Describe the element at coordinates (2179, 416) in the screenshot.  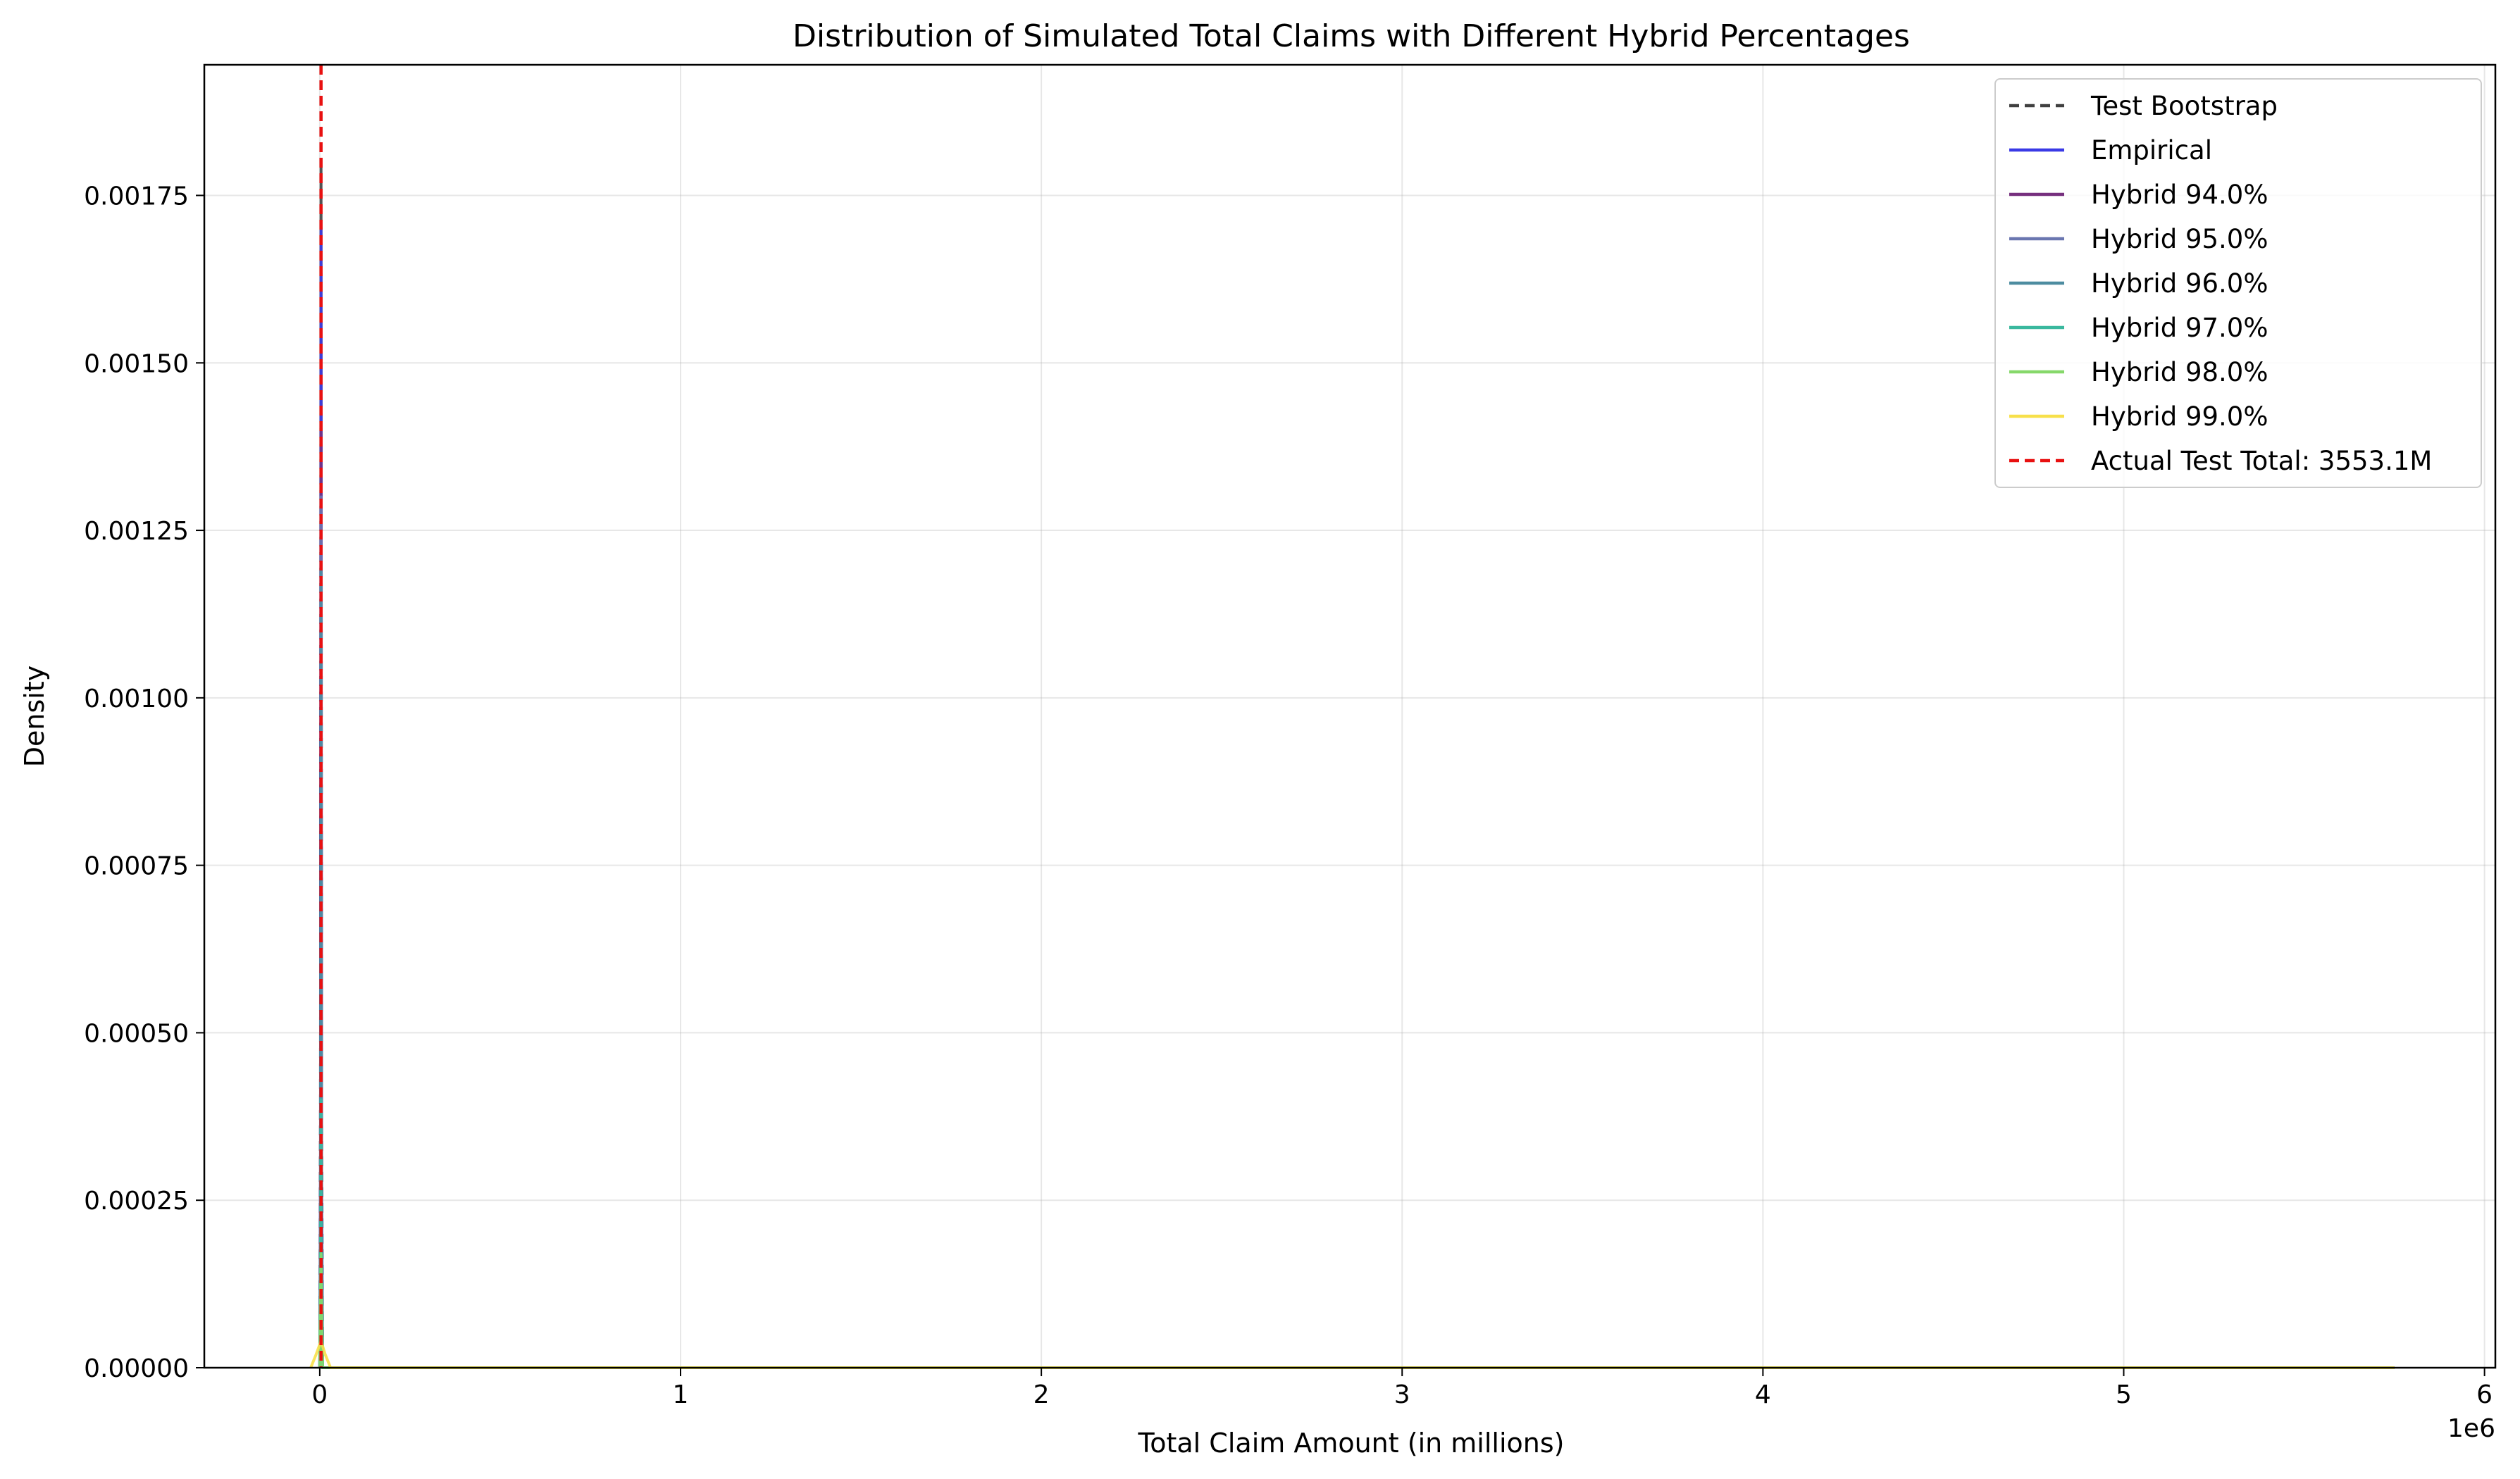
I see `legend-label: Hybrid 99.0%` at that location.